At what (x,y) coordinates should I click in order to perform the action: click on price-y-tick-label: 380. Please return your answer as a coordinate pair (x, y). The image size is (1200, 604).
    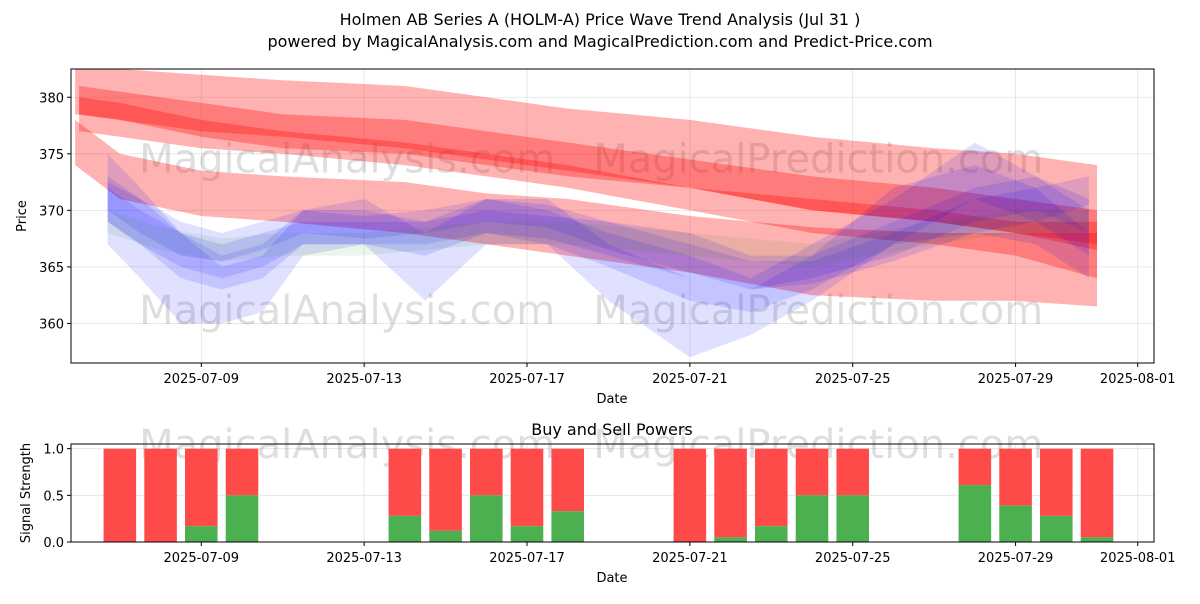
    Looking at the image, I should click on (51, 98).